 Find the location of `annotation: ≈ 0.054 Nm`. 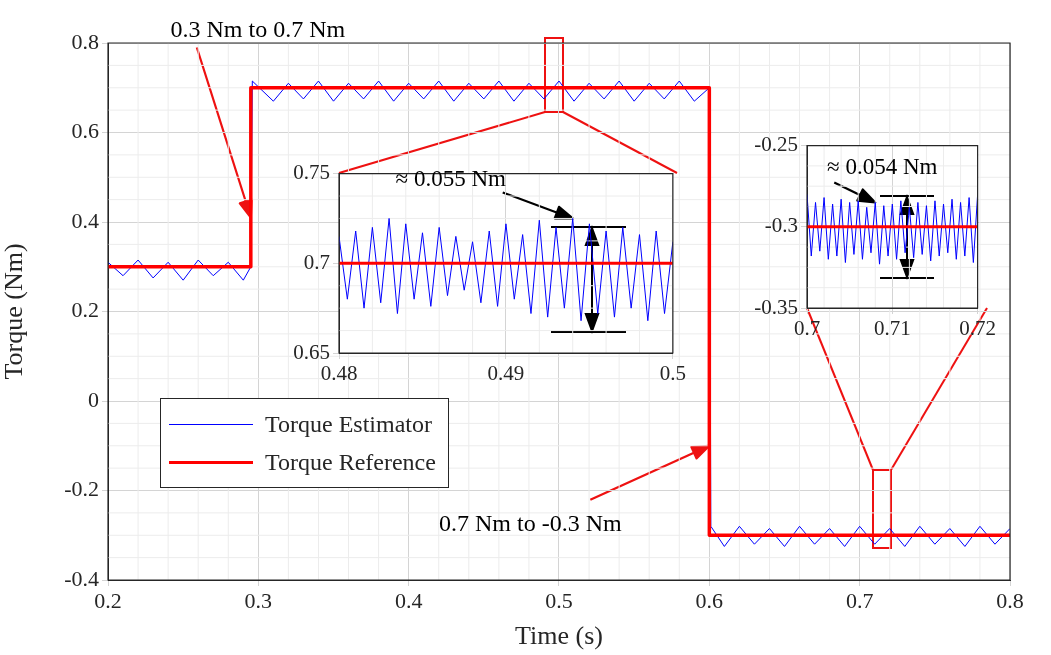

annotation: ≈ 0.054 Nm is located at coordinates (882, 167).